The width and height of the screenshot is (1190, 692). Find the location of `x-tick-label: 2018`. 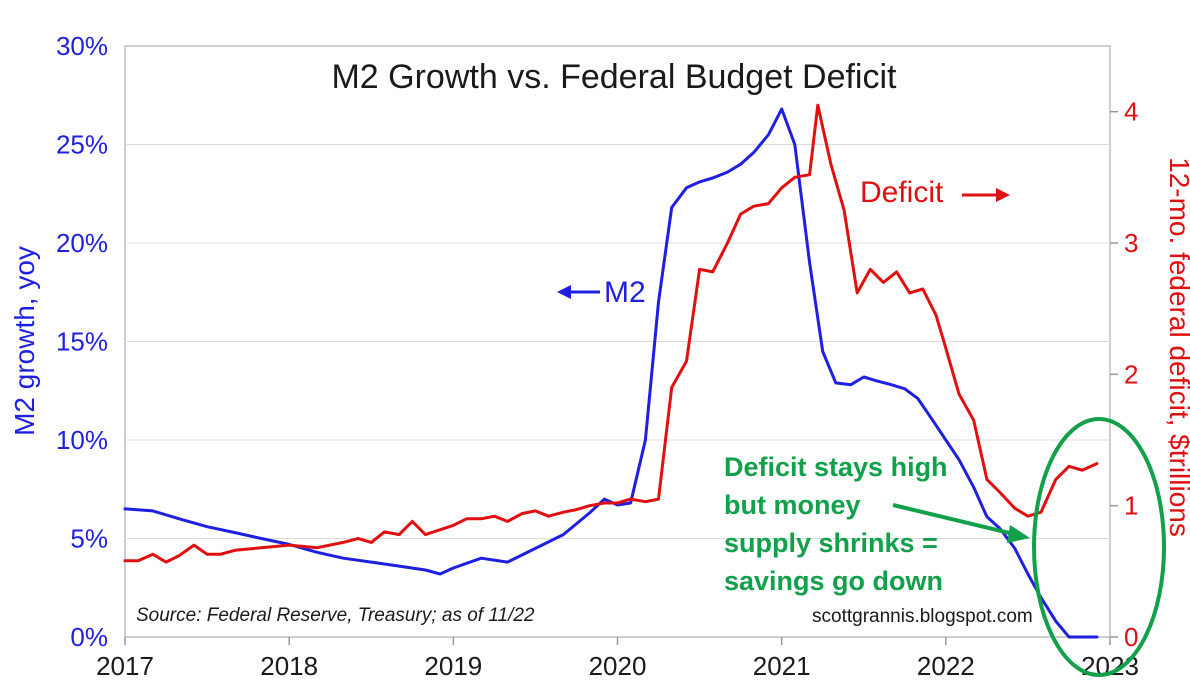

x-tick-label: 2018 is located at coordinates (289, 666).